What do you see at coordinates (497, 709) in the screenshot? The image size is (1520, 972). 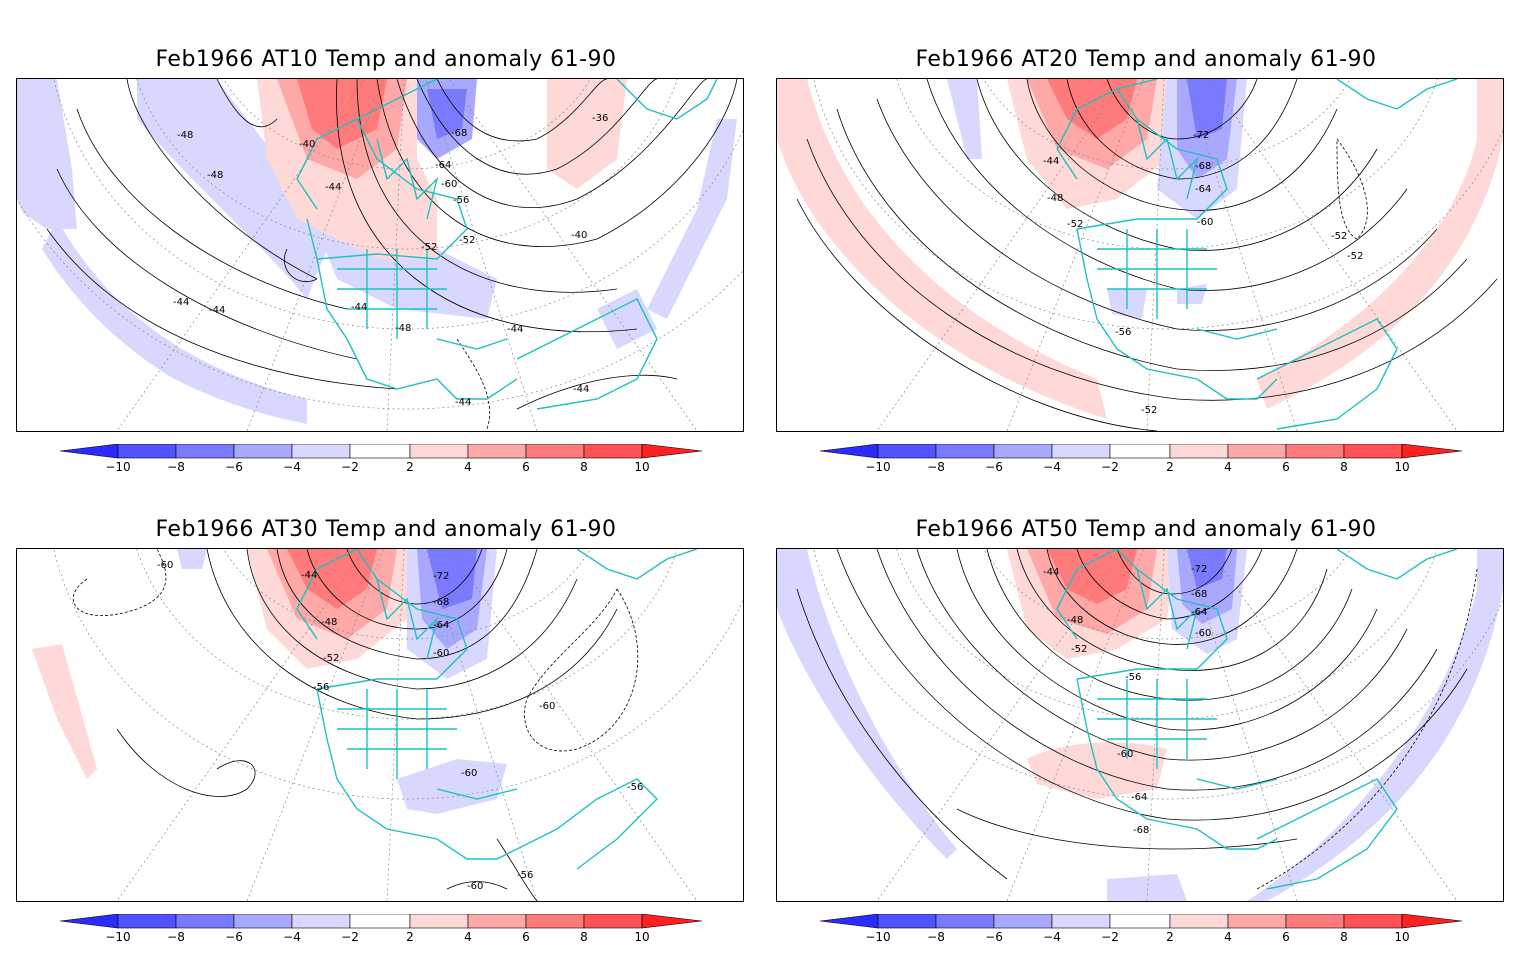 I see `coastlines` at bounding box center [497, 709].